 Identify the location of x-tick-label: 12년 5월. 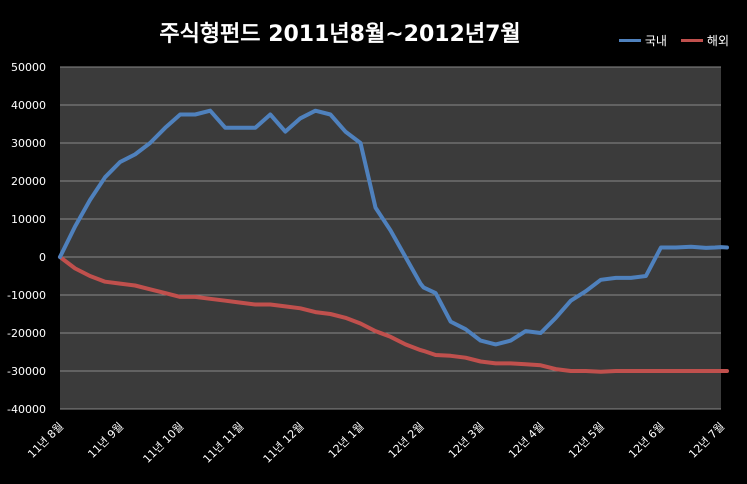
(586, 440).